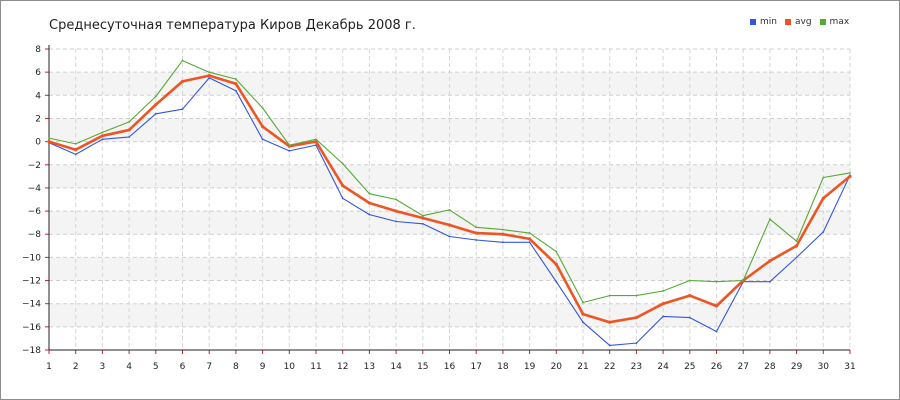 This screenshot has height=400, width=900. What do you see at coordinates (689, 367) in the screenshot?
I see `x-tick-label: 25` at bounding box center [689, 367].